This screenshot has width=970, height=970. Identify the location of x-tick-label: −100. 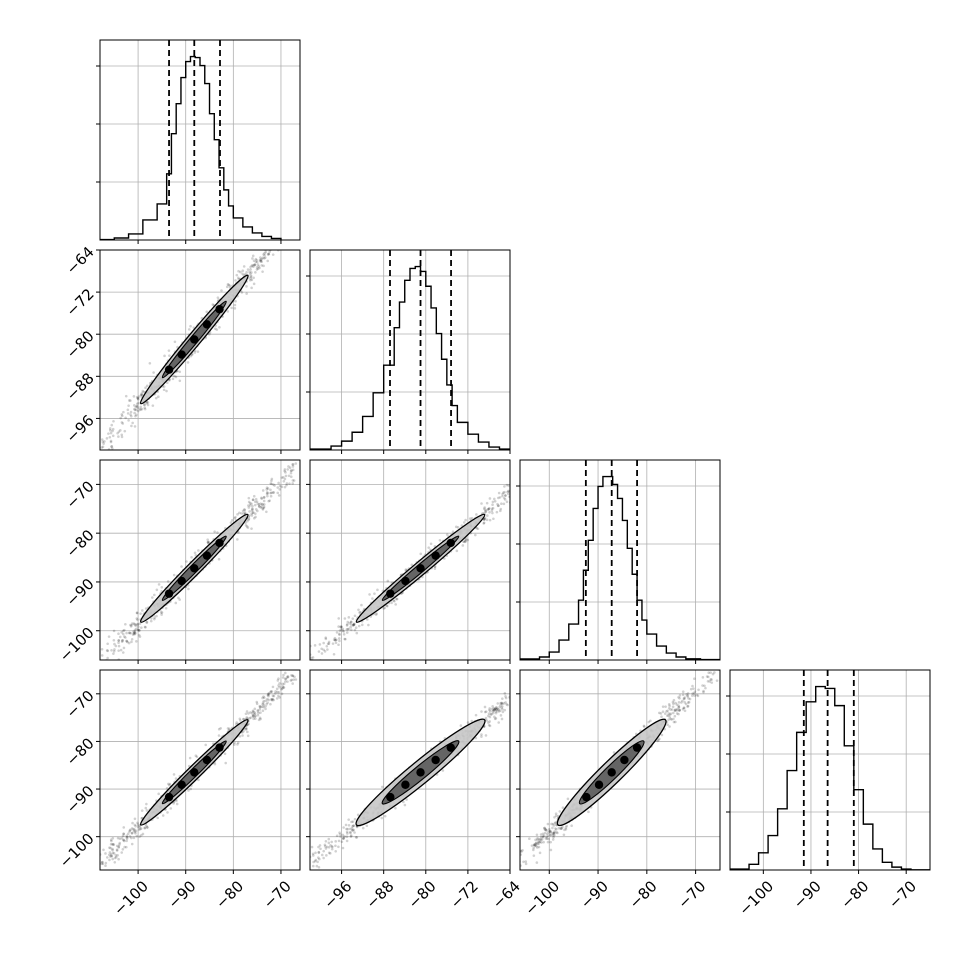
(131, 898).